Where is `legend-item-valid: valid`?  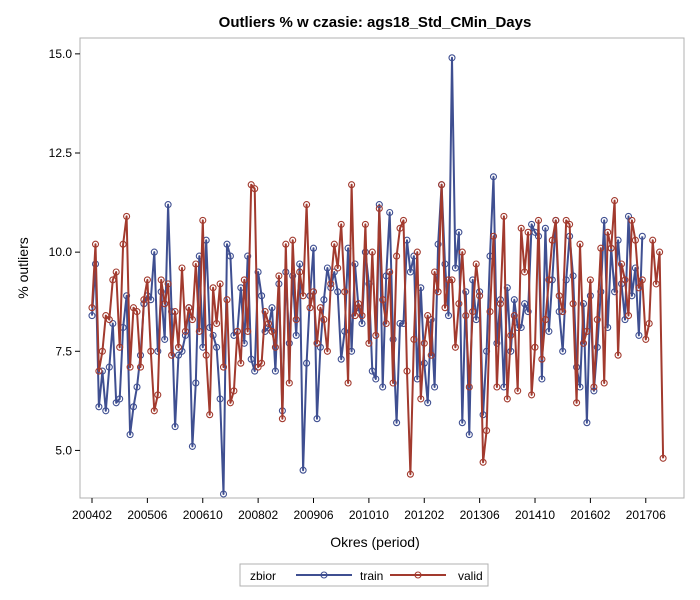
legend-item-valid: valid is located at coordinates (436, 576).